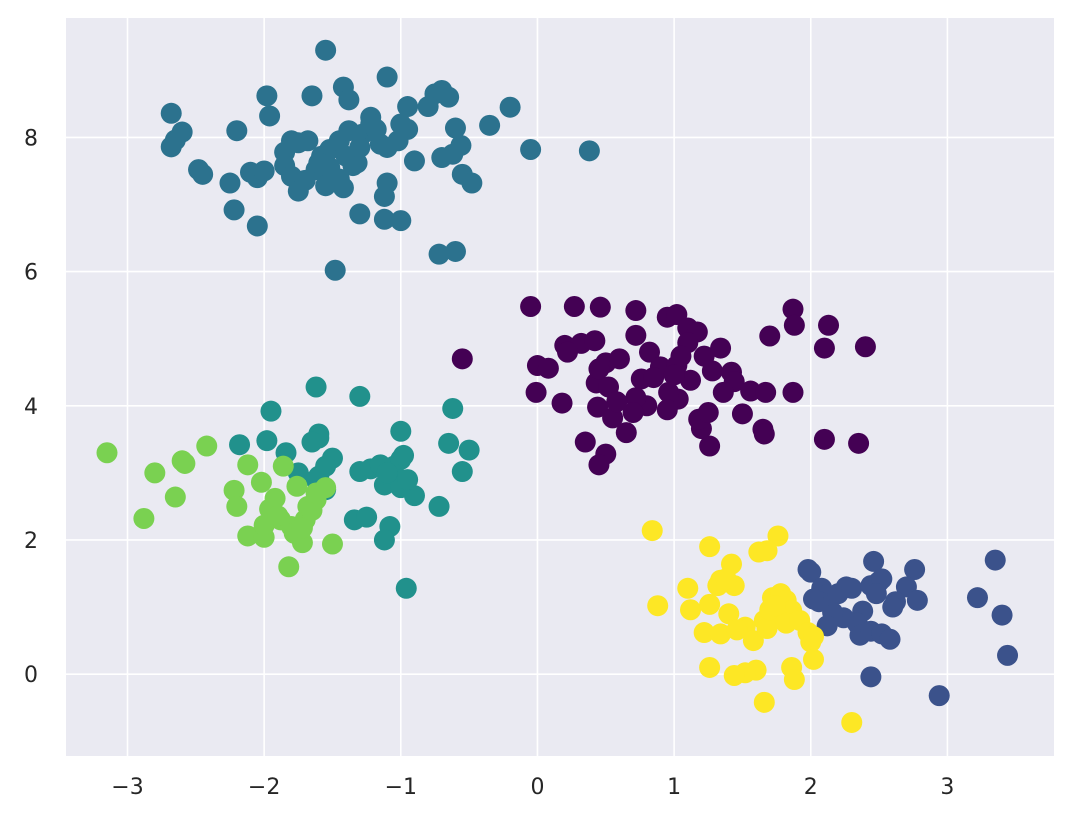  I want to click on x-tick-label: −3, so click(127, 787).